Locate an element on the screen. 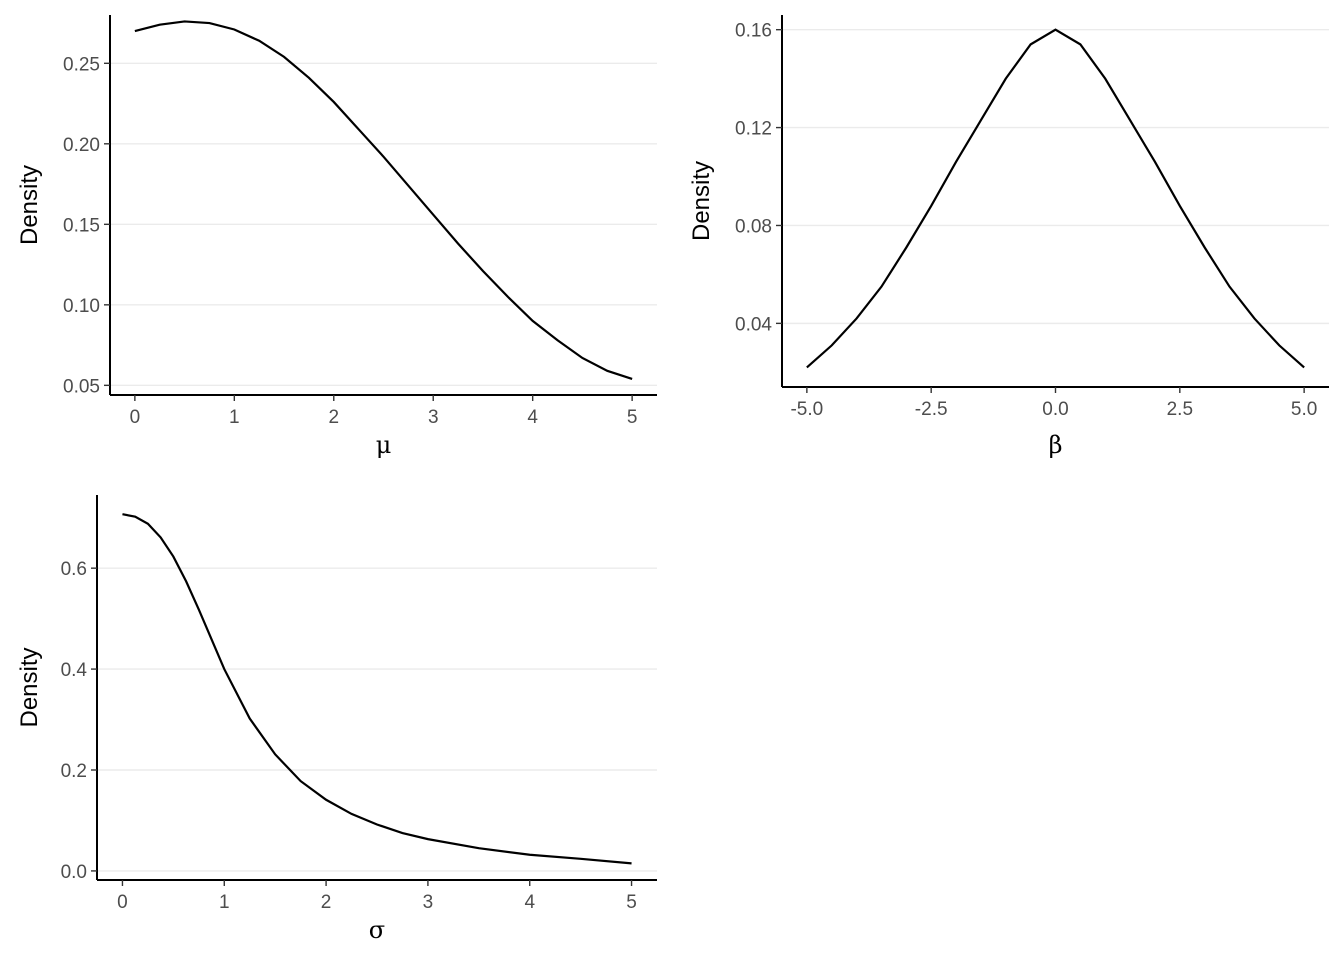 This screenshot has width=1344, height=960. x-axis-title: β is located at coordinates (1056, 445).